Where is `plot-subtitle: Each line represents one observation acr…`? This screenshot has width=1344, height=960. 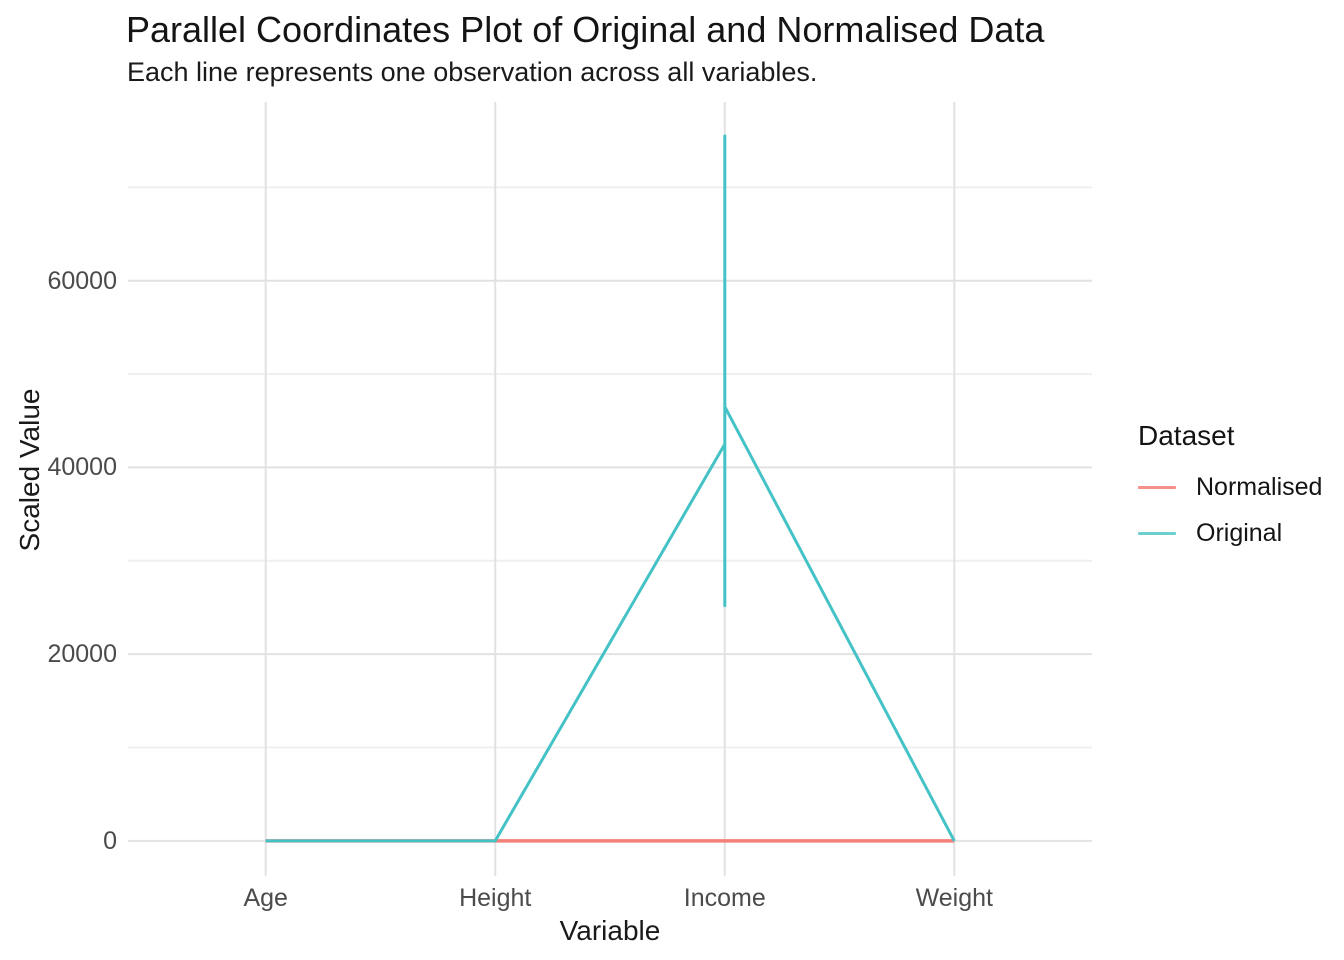 plot-subtitle: Each line represents one observation acr… is located at coordinates (472, 72).